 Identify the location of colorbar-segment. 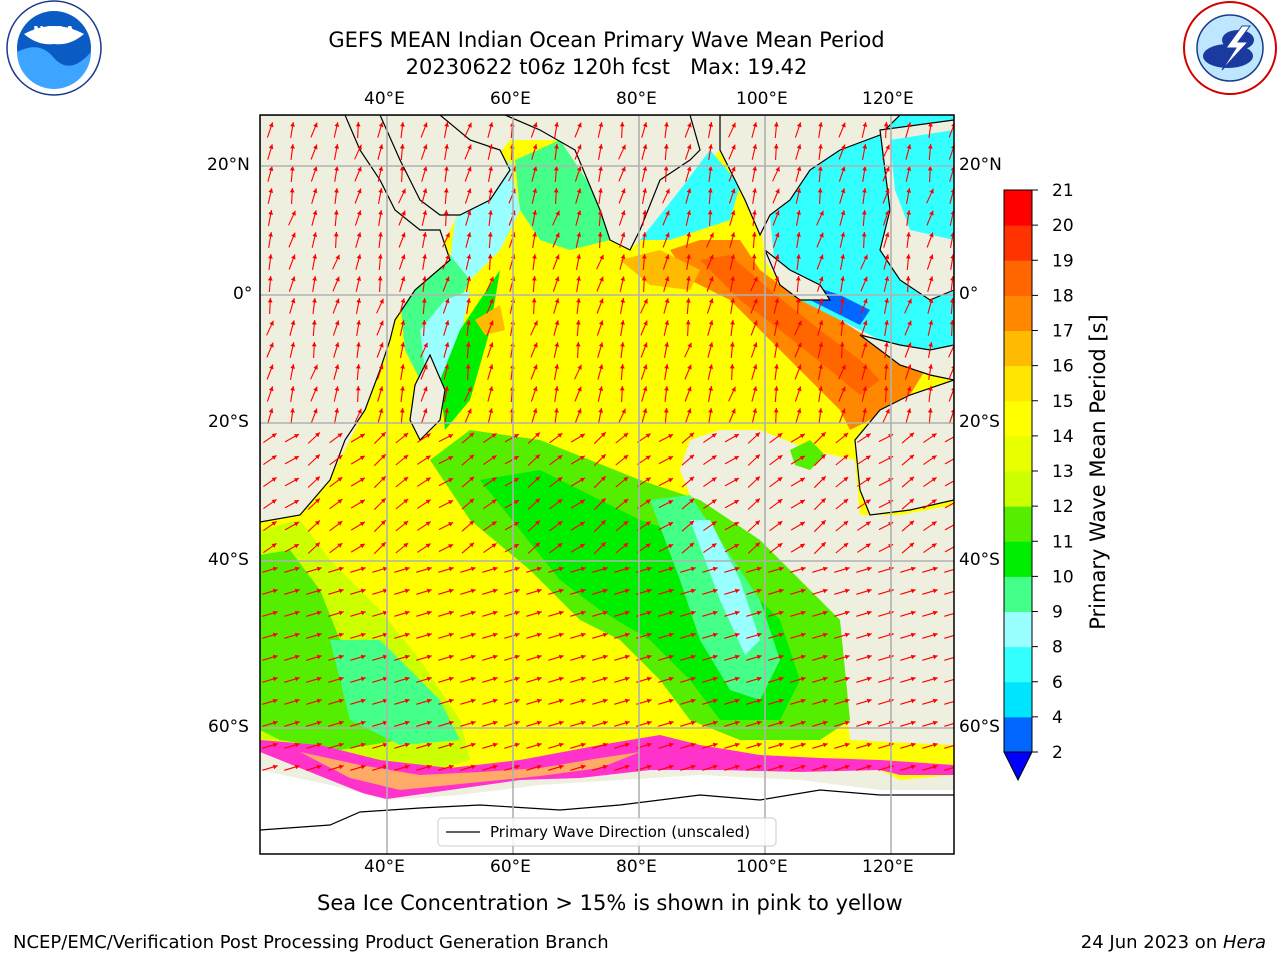
(1018, 524).